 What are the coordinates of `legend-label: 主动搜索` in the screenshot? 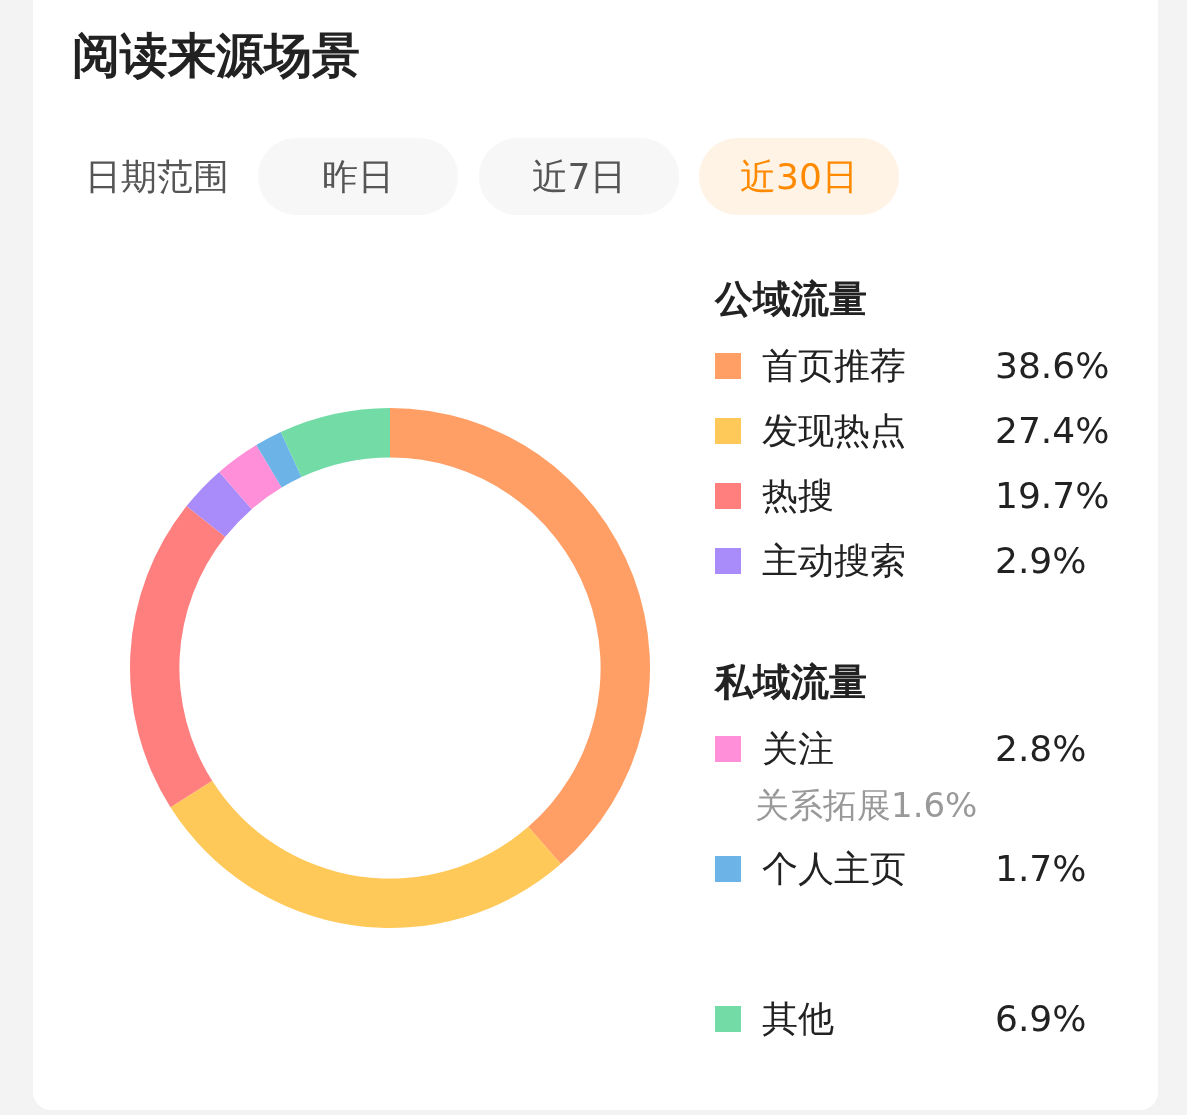 It's located at (834, 560).